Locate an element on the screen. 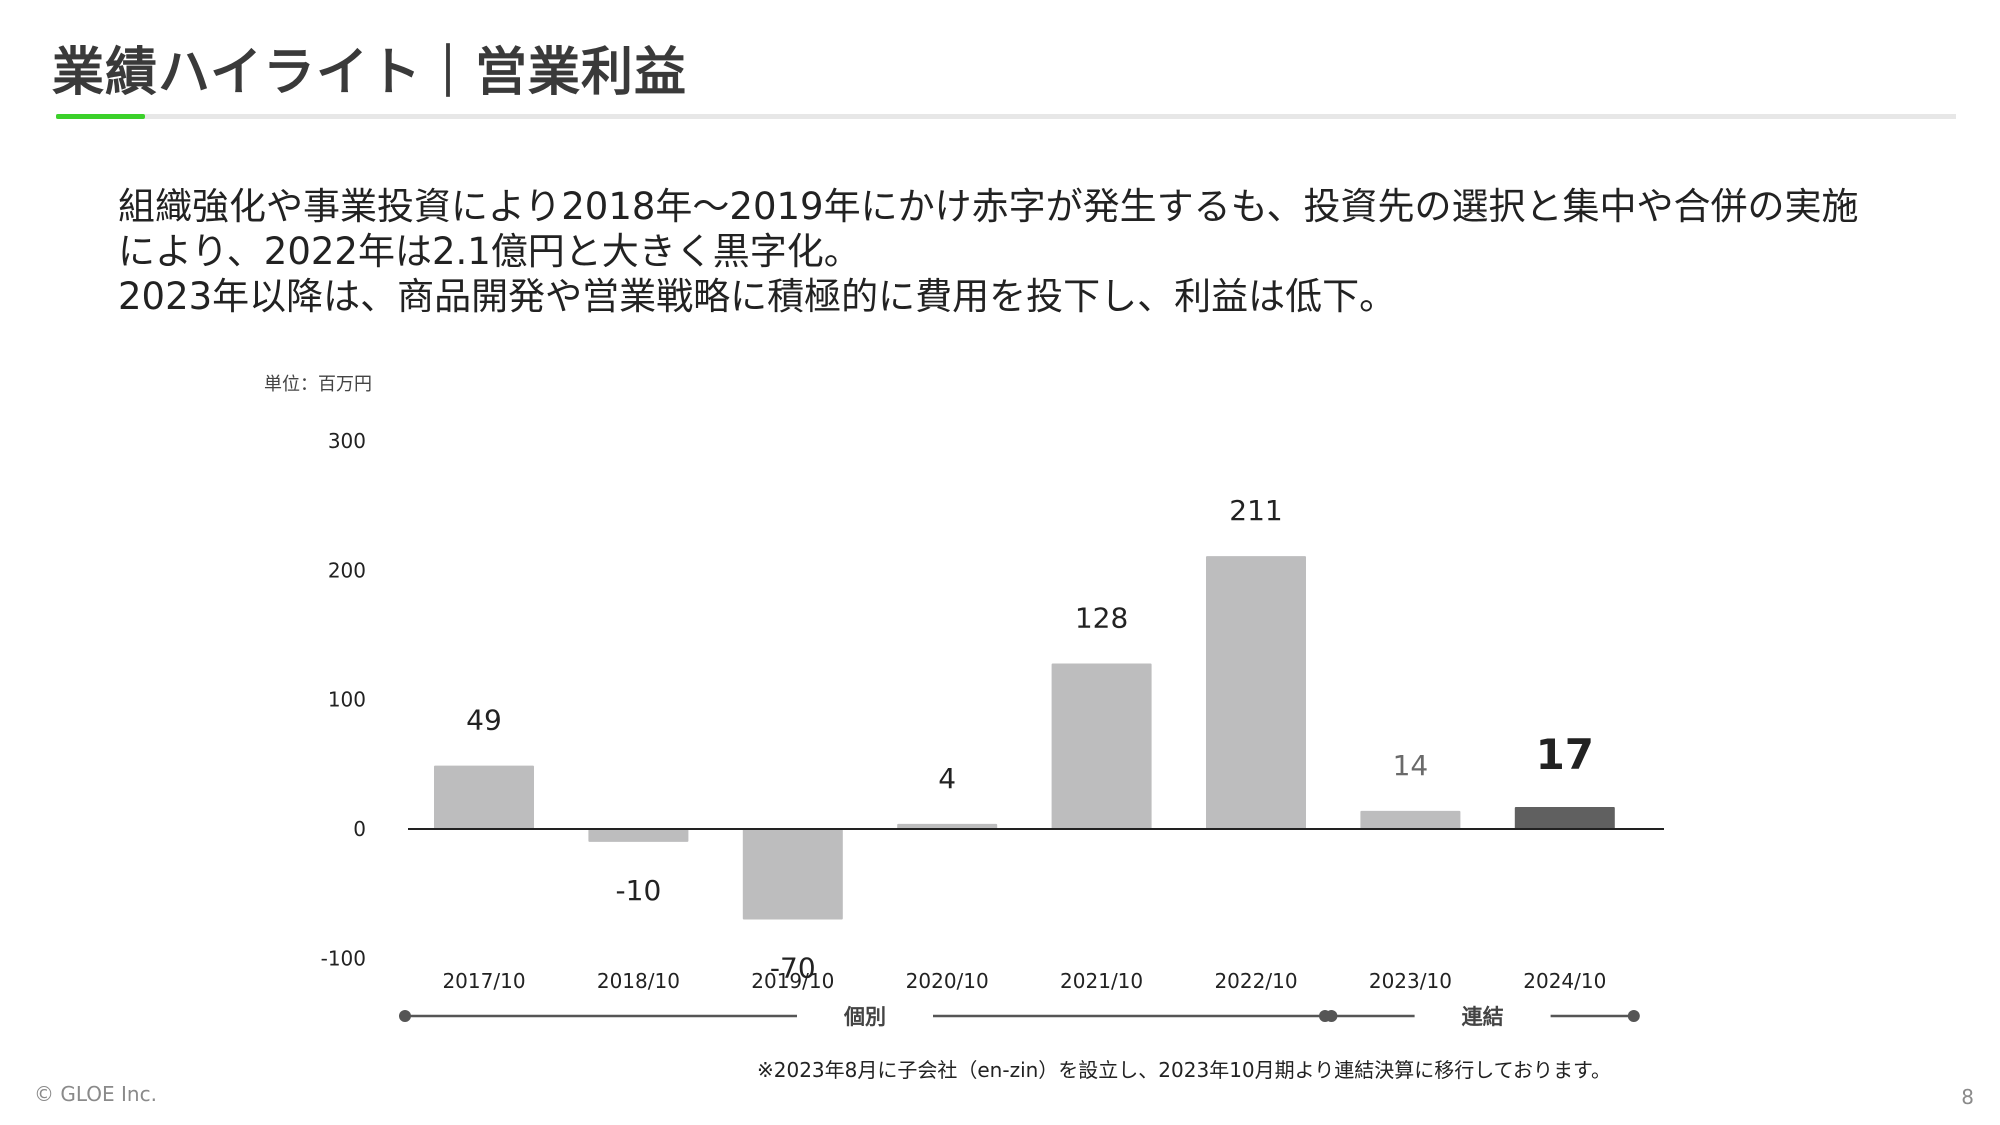  x-tick-label: 2019/10 is located at coordinates (792, 981).